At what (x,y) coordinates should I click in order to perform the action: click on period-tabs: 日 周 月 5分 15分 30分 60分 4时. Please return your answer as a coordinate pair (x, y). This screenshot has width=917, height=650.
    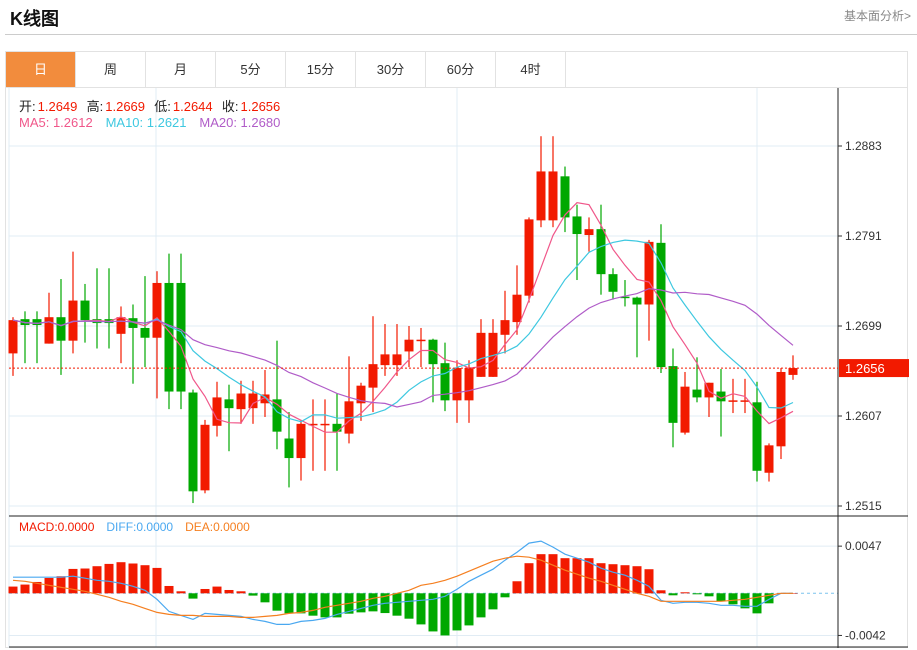
    Looking at the image, I should click on (456, 70).